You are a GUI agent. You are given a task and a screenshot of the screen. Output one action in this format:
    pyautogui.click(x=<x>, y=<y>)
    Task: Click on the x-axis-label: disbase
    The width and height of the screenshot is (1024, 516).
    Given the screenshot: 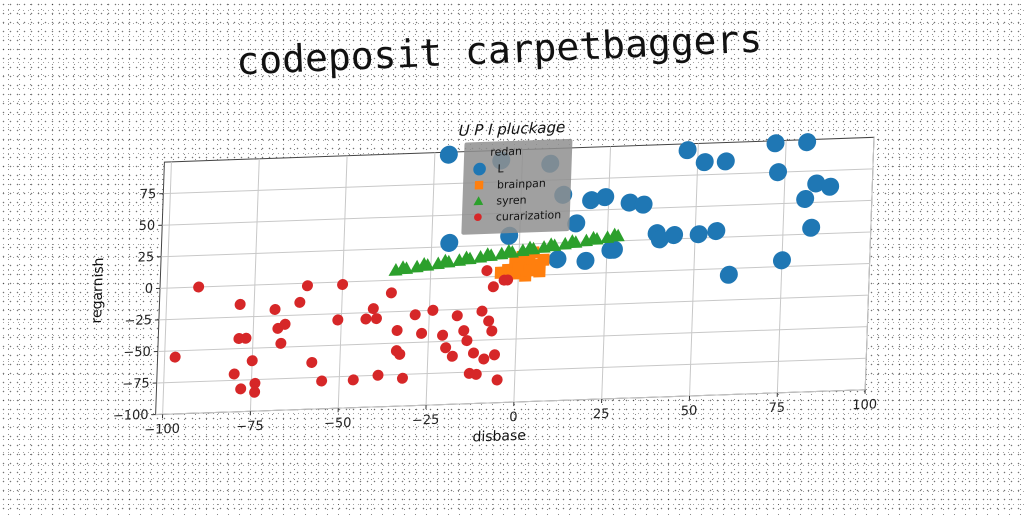 What is the action you would take?
    pyautogui.click(x=499, y=437)
    